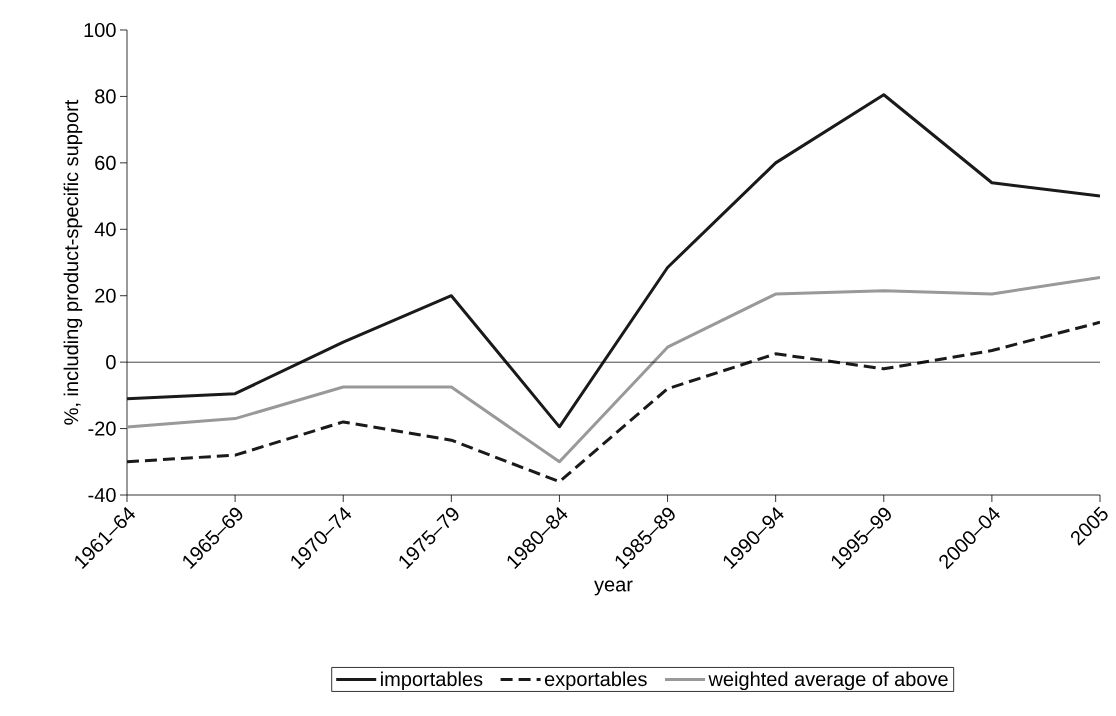  What do you see at coordinates (432, 681) in the screenshot?
I see `legend-label: importables` at bounding box center [432, 681].